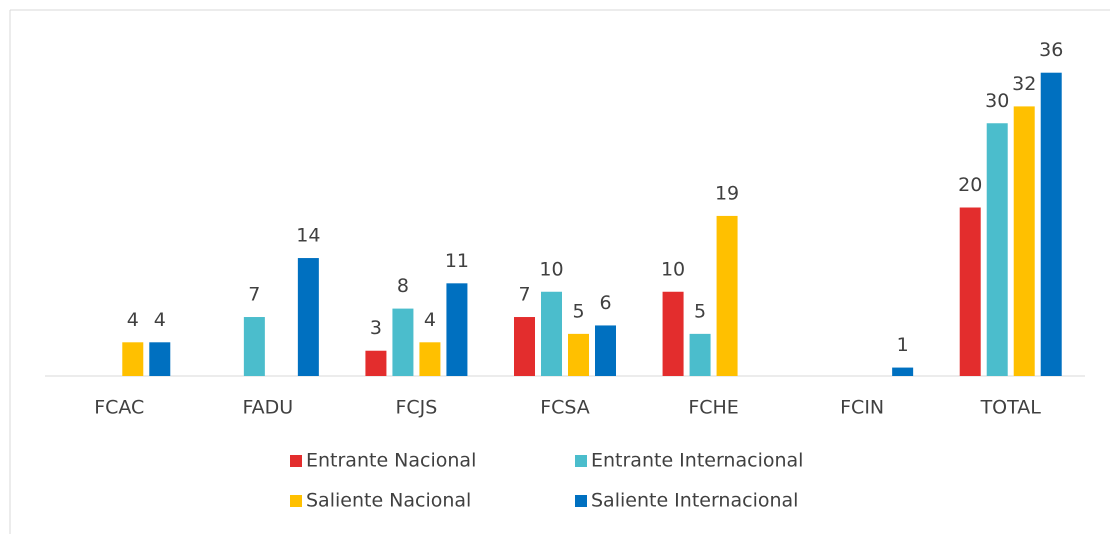 The image size is (1110, 534). I want to click on legend-label: Saliente Nacional, so click(388, 501).